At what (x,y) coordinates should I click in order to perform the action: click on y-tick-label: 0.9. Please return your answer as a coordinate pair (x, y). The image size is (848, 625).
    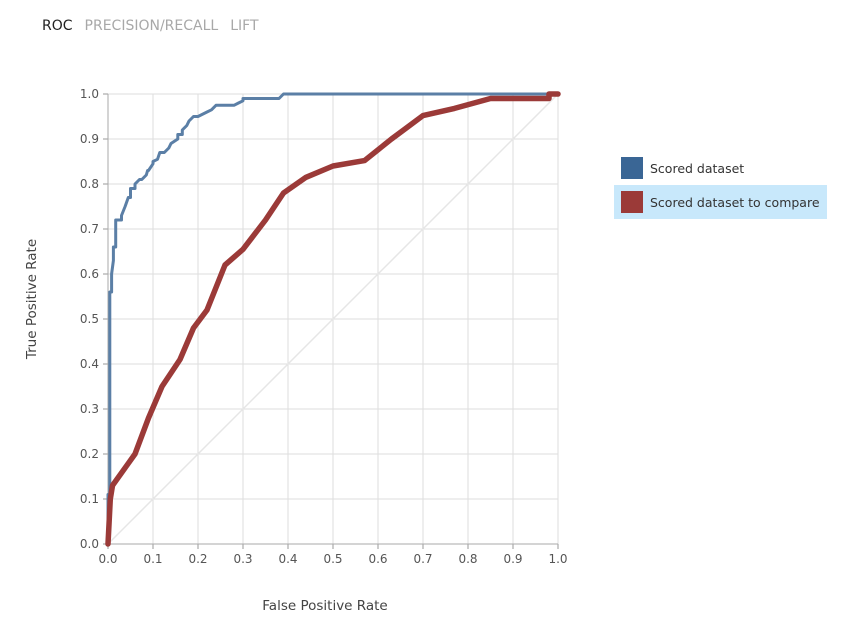
    Looking at the image, I should click on (89, 139).